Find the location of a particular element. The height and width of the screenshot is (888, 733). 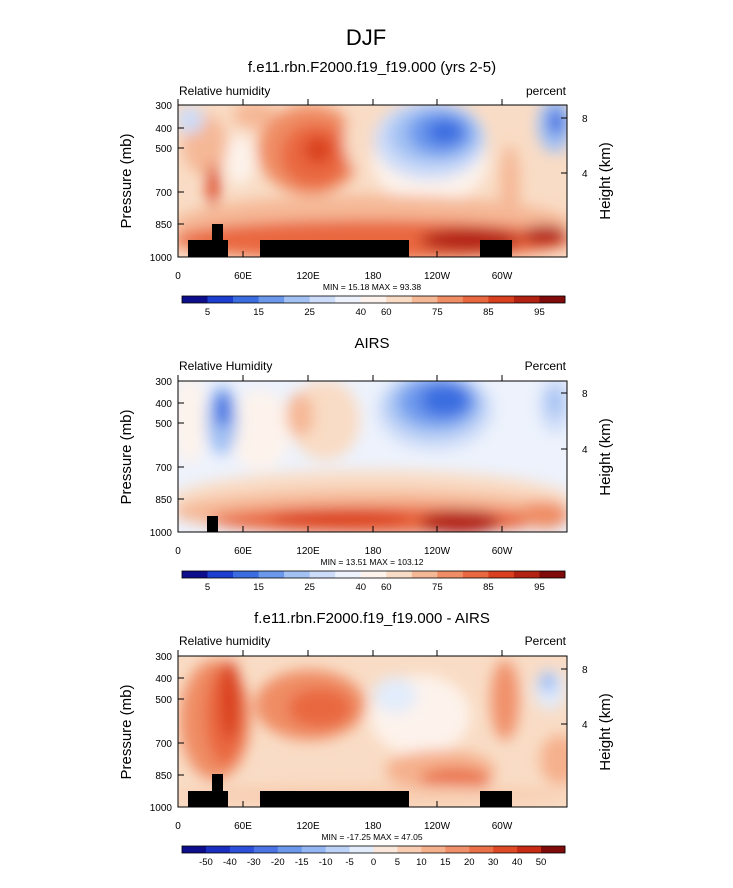

colorbar-label: -30 is located at coordinates (254, 862).